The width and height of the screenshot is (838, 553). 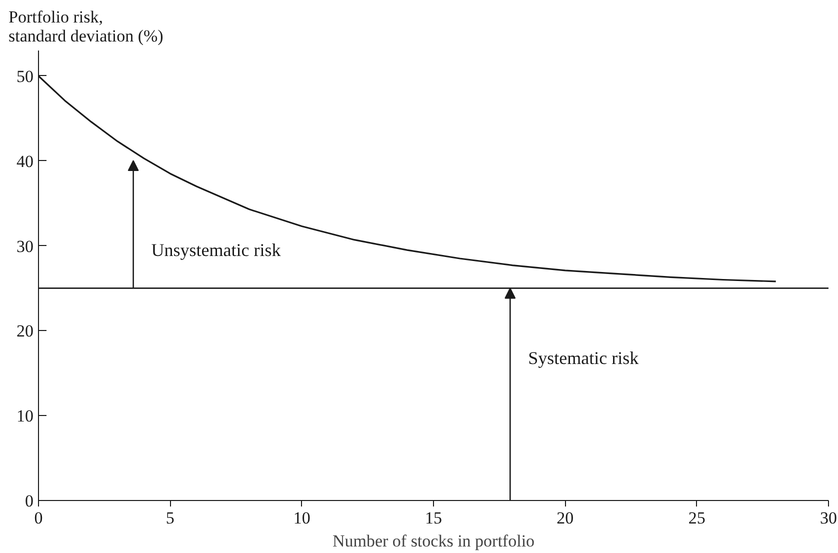 I want to click on y-tick-label: 20, so click(x=25, y=331).